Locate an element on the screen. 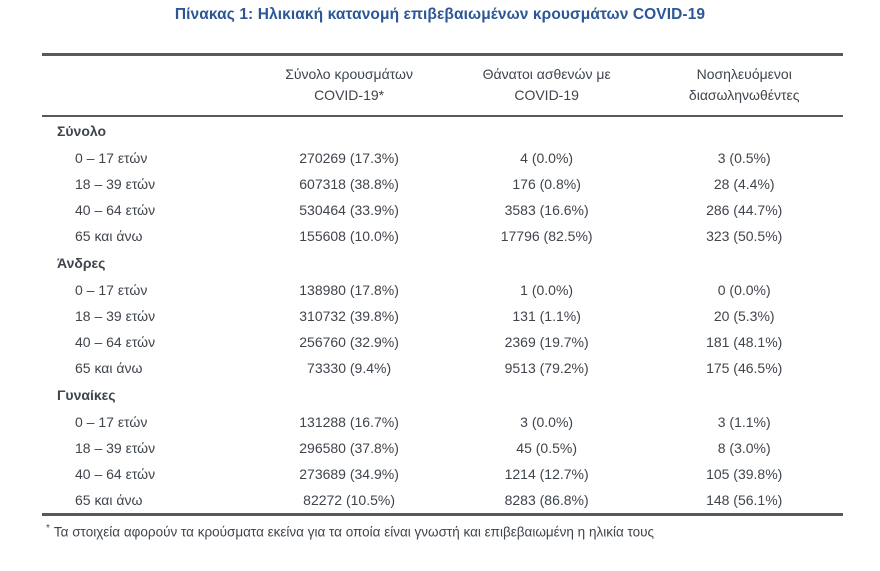 The height and width of the screenshot is (571, 880). column-header-cases-line1: Σύνολο κρουσμάτων is located at coordinates (349, 74).